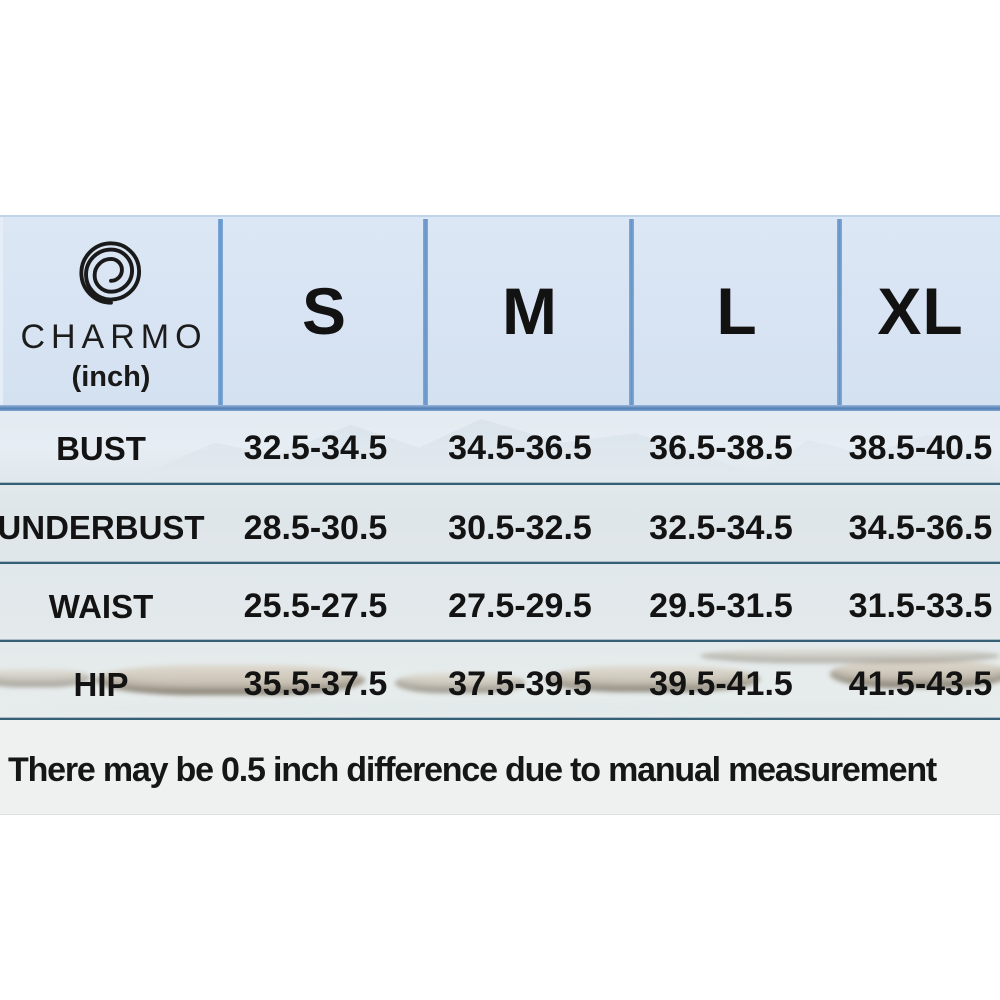 This screenshot has width=1000, height=1000. I want to click on water-streak, so click(500, 708).